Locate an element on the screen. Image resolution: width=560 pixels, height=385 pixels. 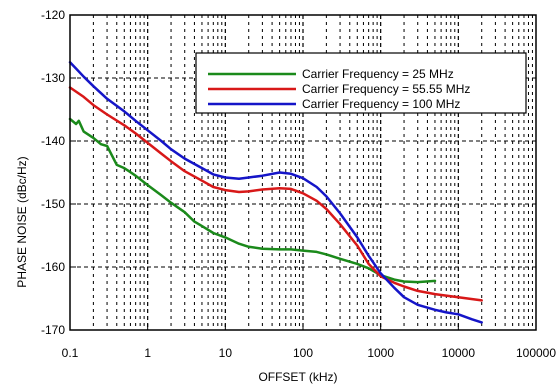
x-tick-label: 10000 is located at coordinates (459, 353).